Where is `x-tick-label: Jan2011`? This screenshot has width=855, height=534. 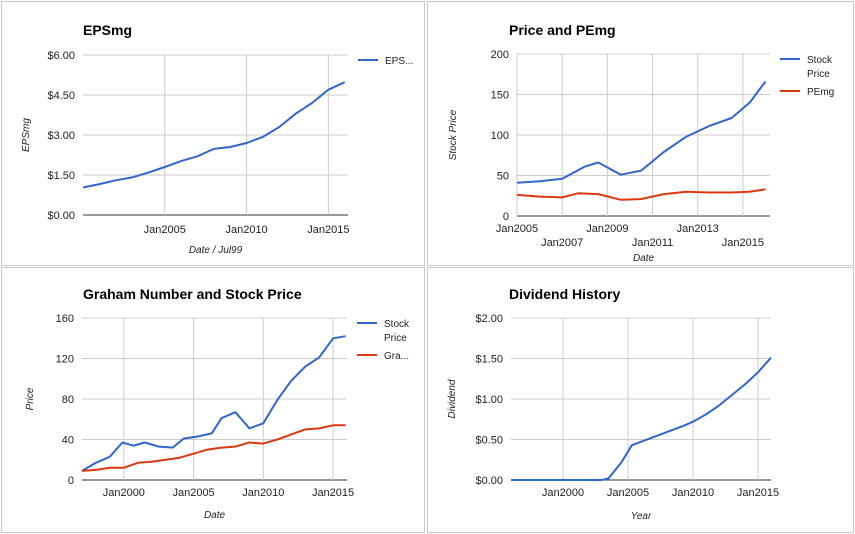 x-tick-label: Jan2011 is located at coordinates (652, 243).